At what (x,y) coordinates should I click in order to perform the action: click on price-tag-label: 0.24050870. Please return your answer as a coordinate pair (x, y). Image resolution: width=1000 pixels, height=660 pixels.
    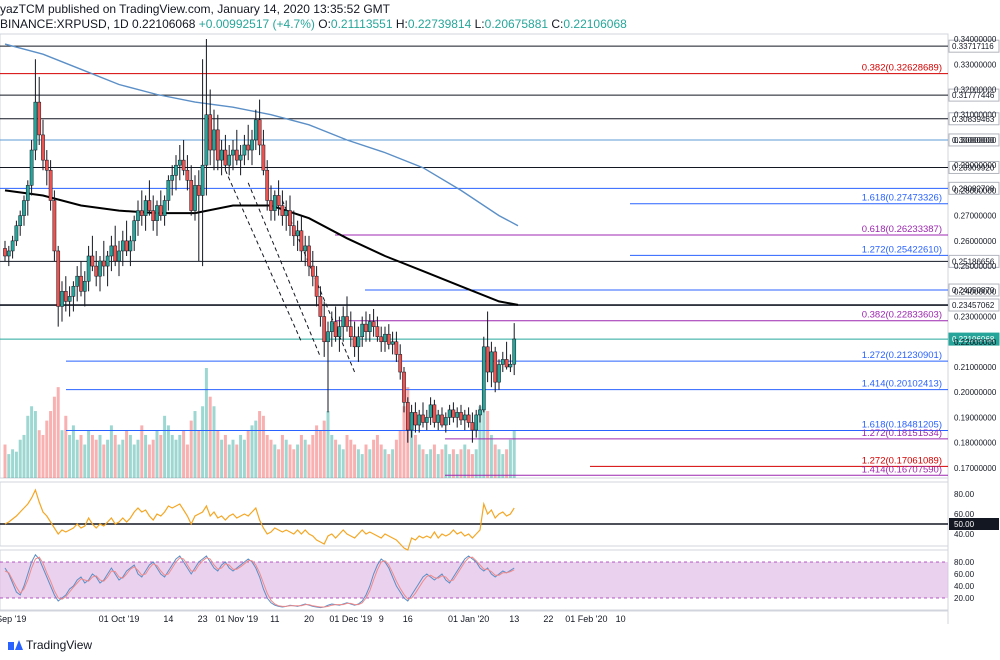
    Looking at the image, I should click on (973, 290).